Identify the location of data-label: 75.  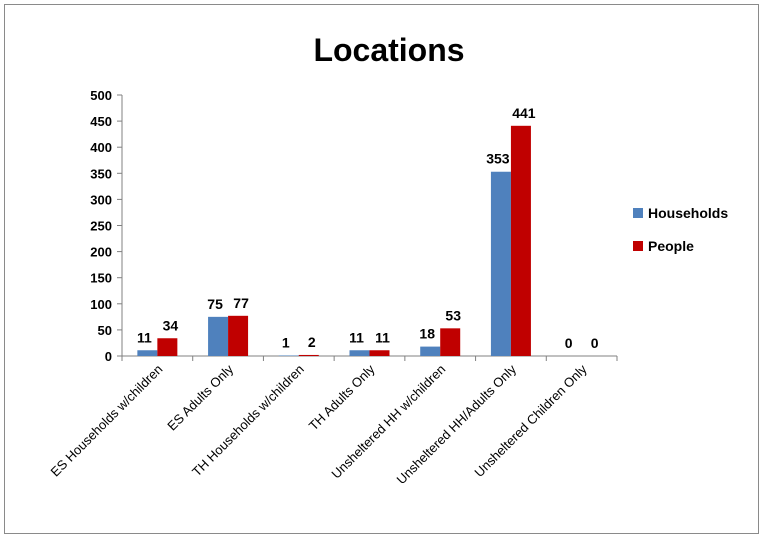
(215, 304).